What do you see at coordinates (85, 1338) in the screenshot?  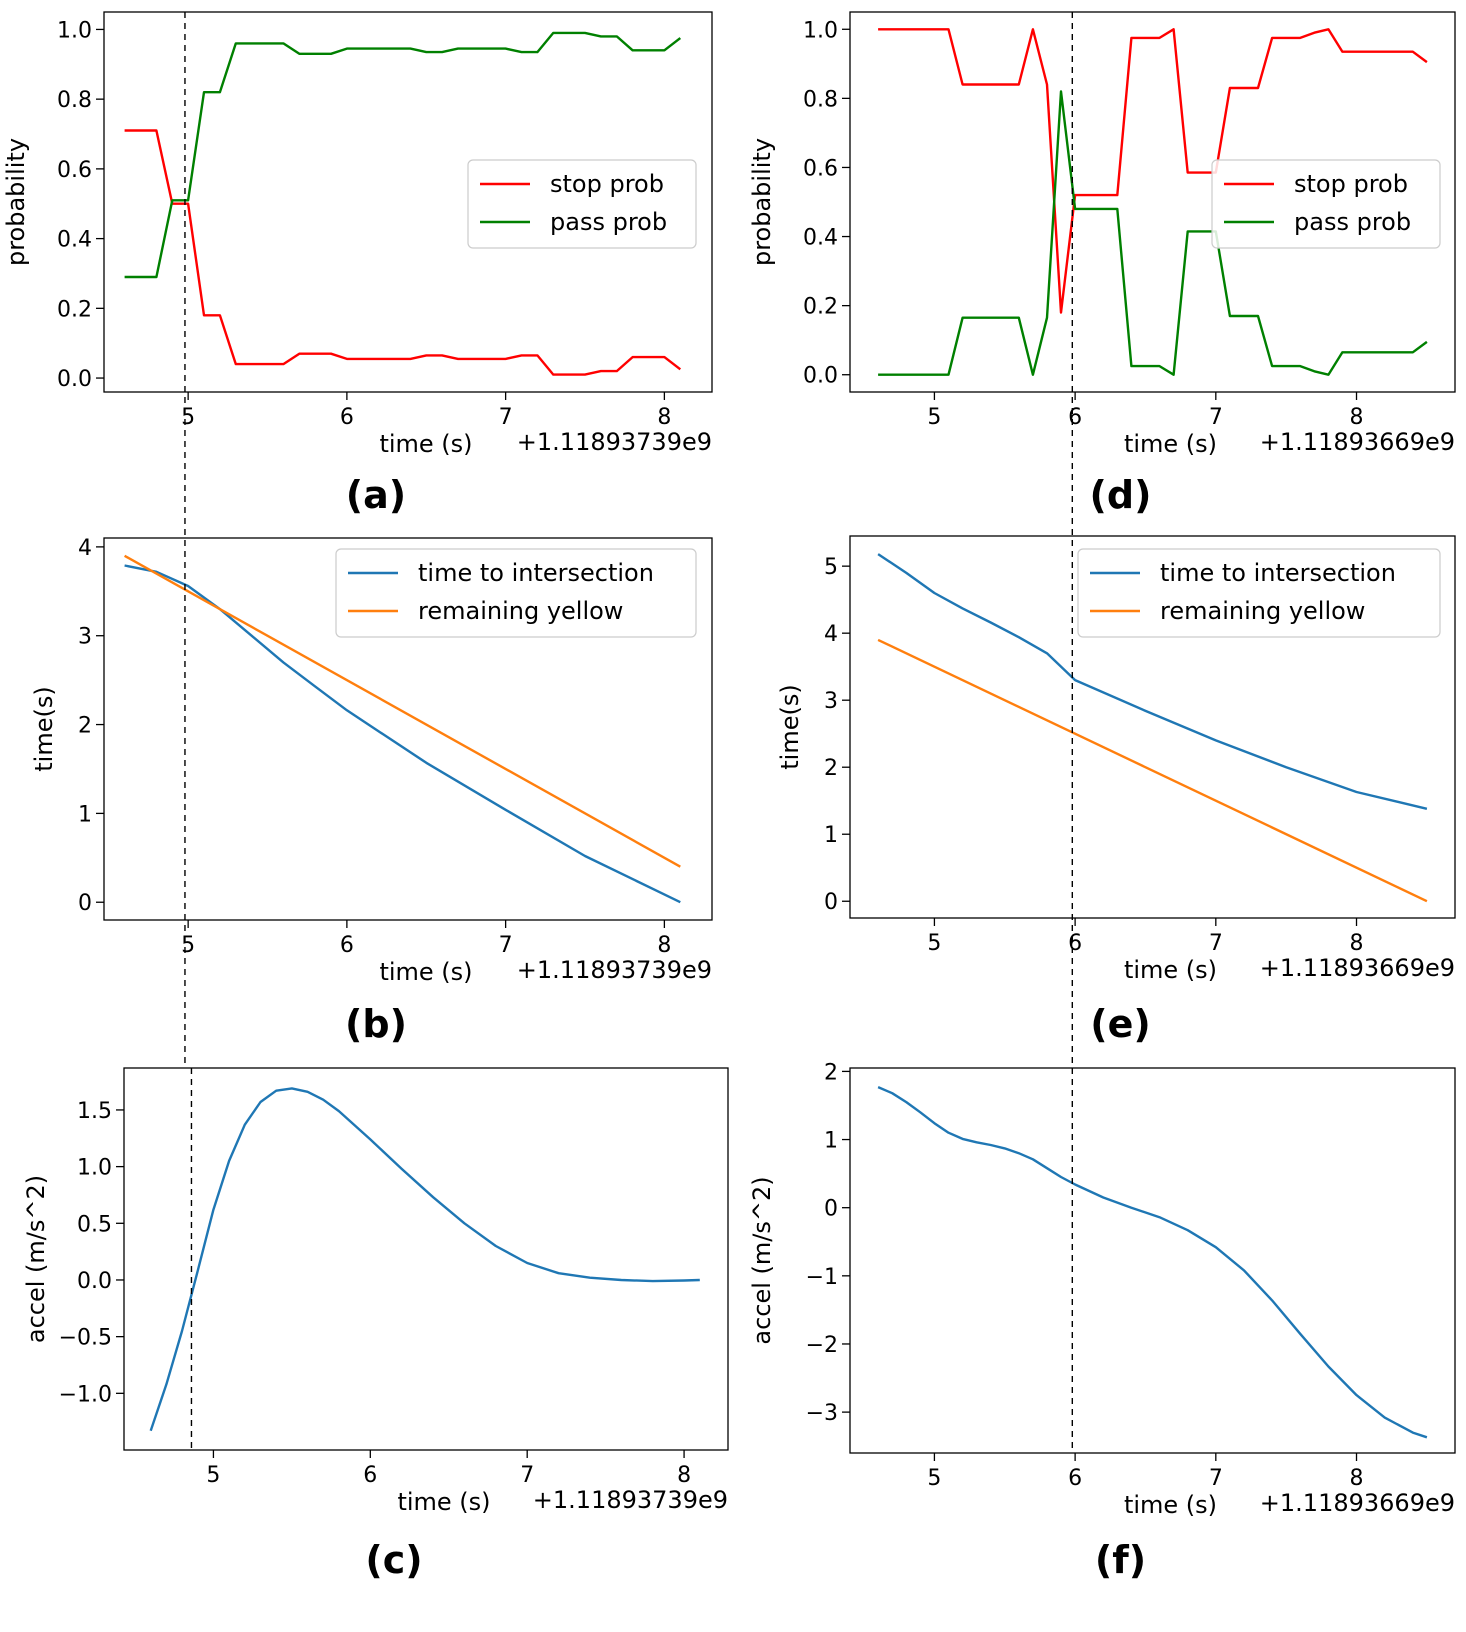 I see `y-tick-label: −0.5` at bounding box center [85, 1338].